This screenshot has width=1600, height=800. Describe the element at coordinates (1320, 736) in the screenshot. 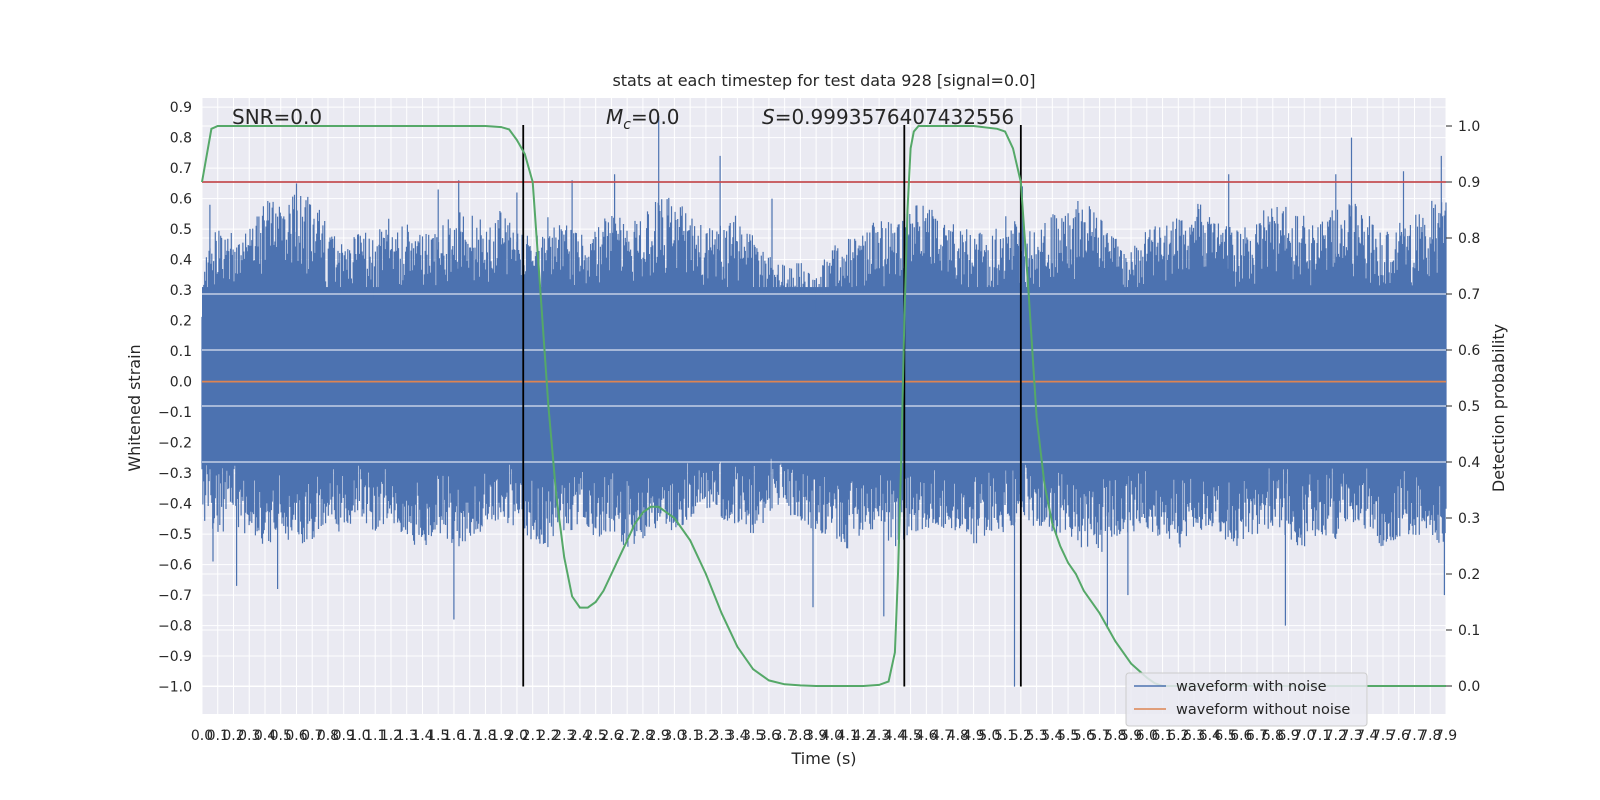

I see `x-tick-label: 7.1` at that location.